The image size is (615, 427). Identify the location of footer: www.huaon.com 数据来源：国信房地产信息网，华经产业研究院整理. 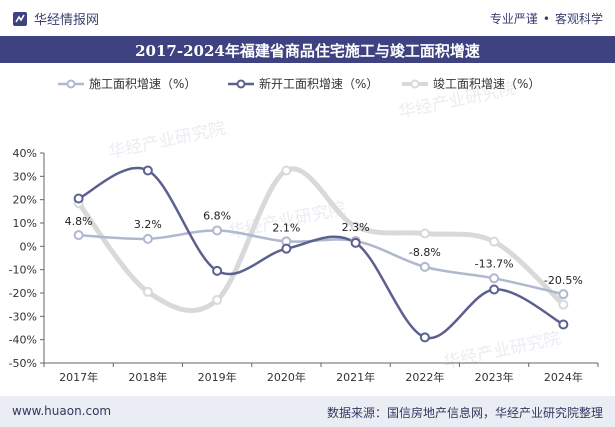
(307, 411).